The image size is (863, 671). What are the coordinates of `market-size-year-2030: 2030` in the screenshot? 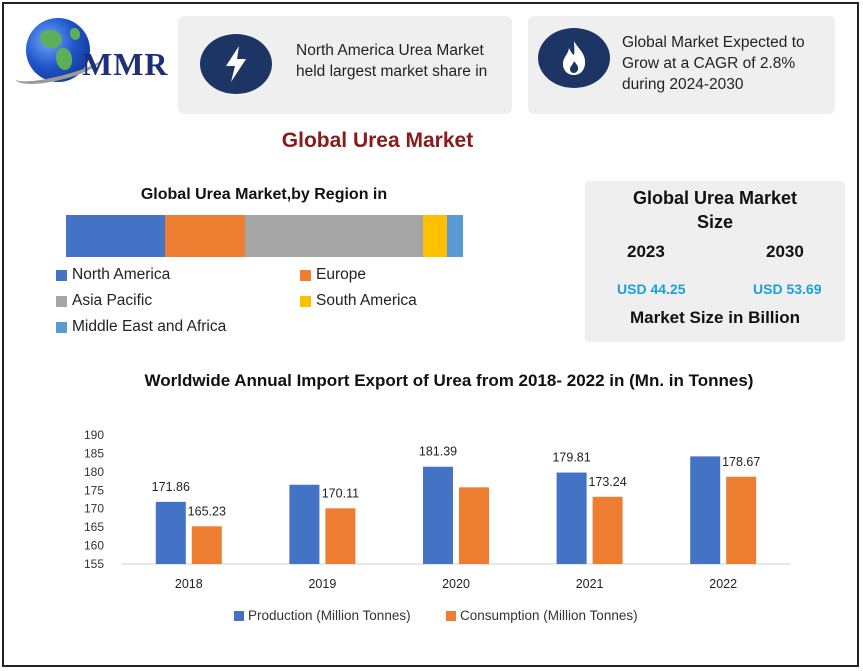 It's located at (785, 251).